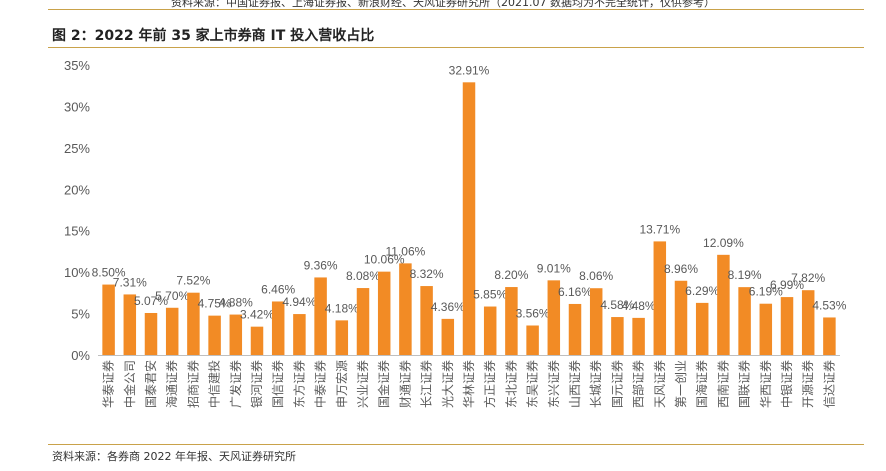  I want to click on data-label: 4.75%, so click(215, 304).